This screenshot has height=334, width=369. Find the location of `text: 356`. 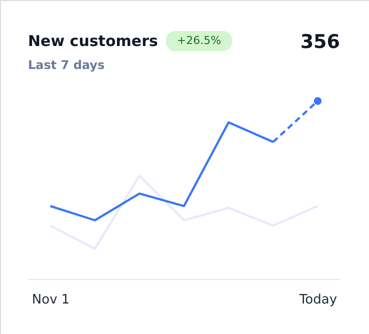

text: 356 is located at coordinates (320, 42).